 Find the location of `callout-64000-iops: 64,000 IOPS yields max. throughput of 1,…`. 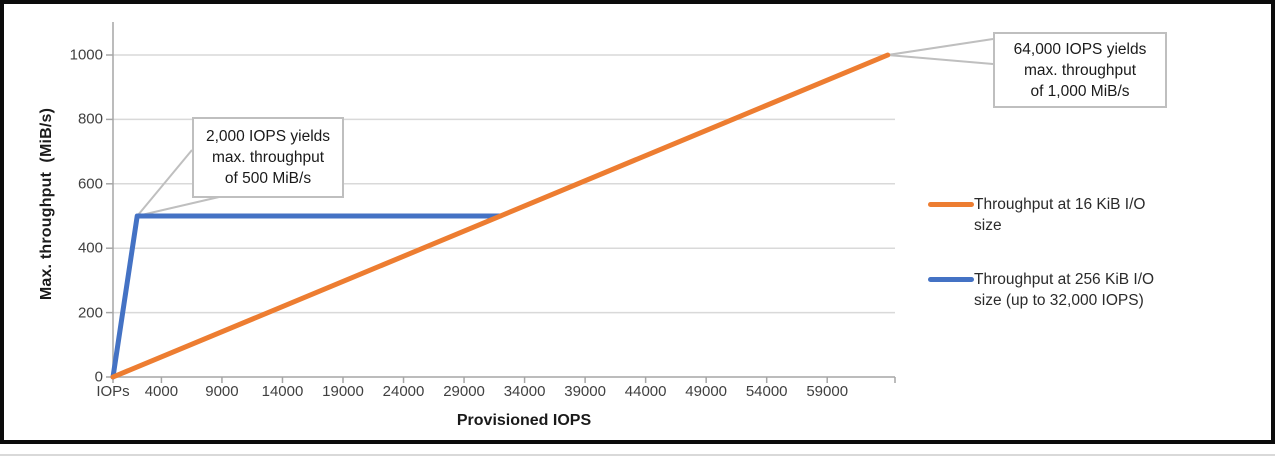

callout-64000-iops: 64,000 IOPS yields max. throughput of 1,… is located at coordinates (1080, 70).